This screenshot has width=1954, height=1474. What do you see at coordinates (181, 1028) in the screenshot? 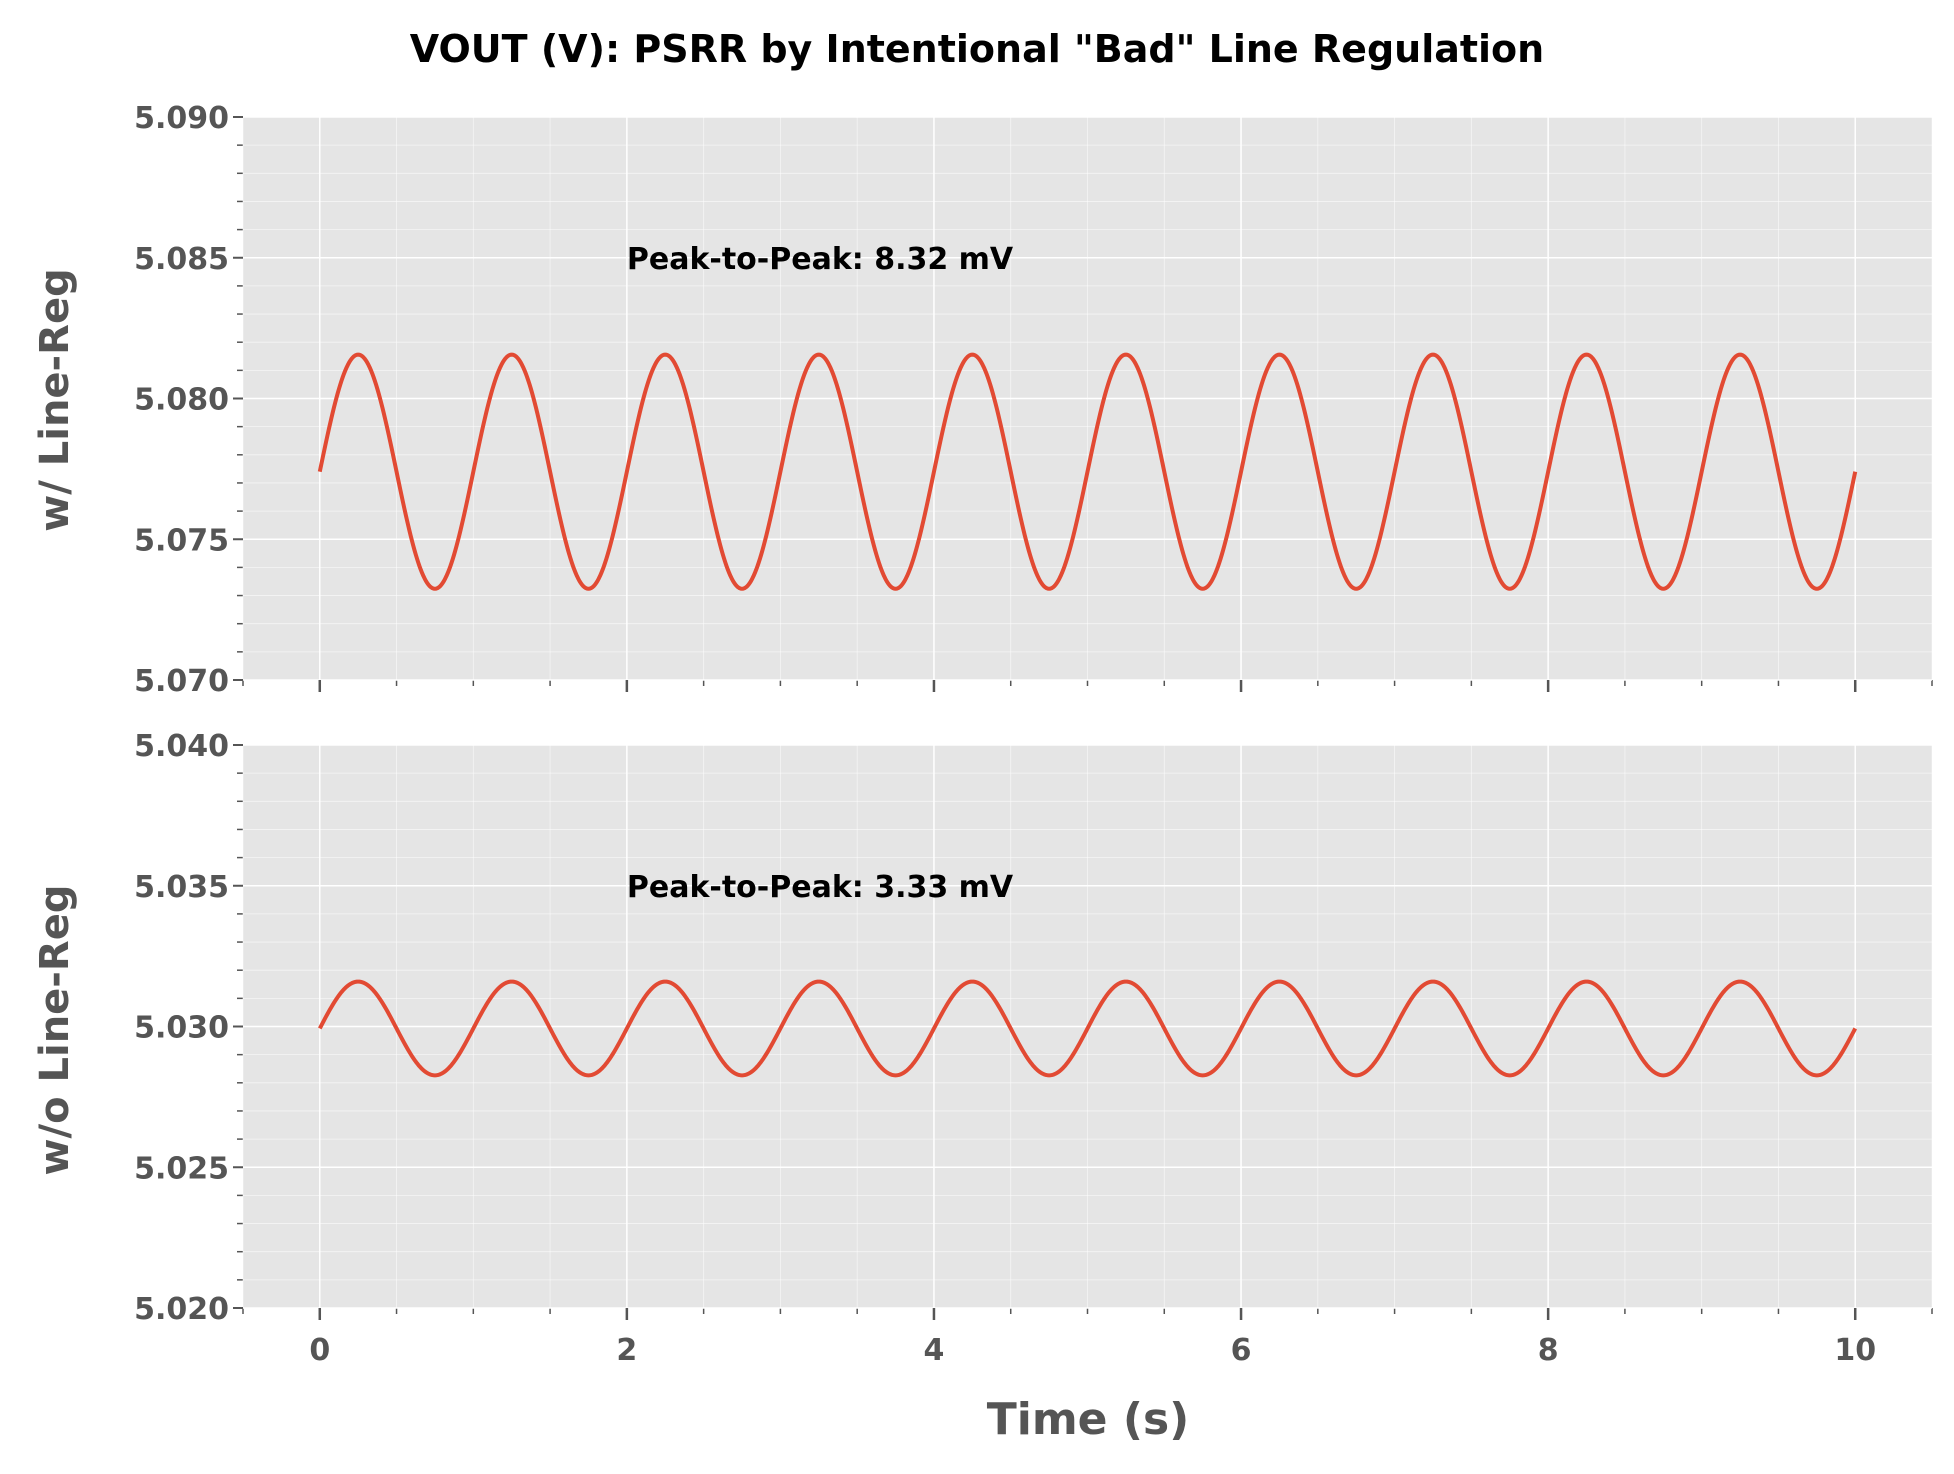
I see `y-tick-label: 5.030` at bounding box center [181, 1028].